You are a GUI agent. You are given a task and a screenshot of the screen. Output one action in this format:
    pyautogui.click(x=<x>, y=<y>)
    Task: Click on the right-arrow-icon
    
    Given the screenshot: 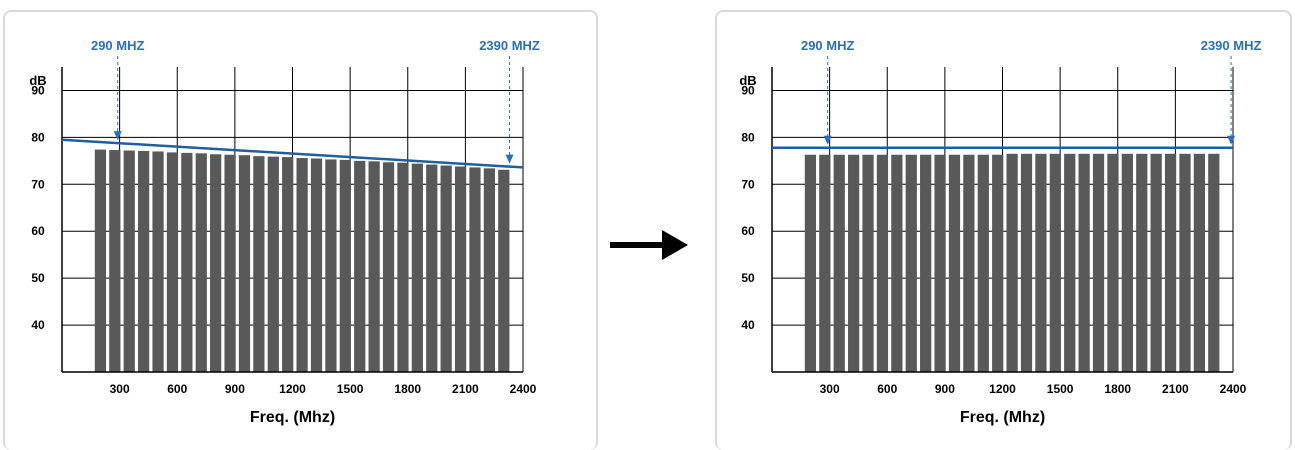 What is the action you would take?
    pyautogui.click(x=650, y=248)
    